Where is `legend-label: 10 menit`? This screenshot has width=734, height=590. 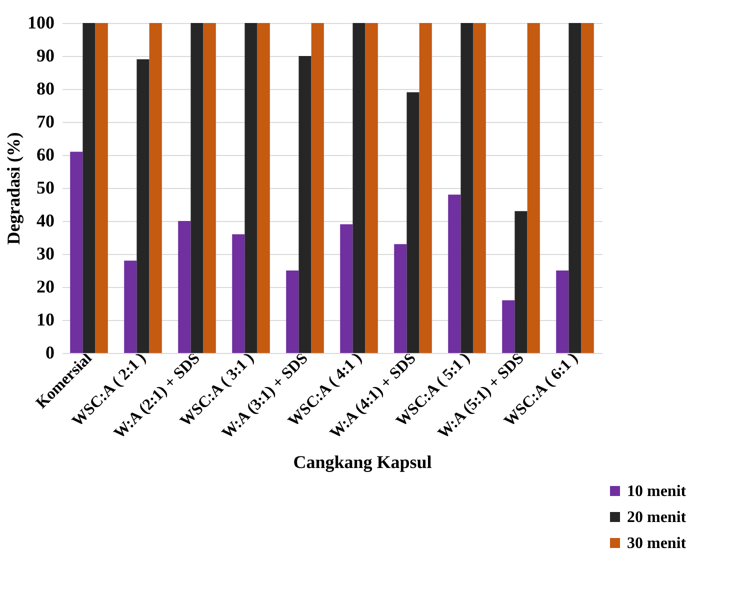 legend-label: 10 menit is located at coordinates (657, 491).